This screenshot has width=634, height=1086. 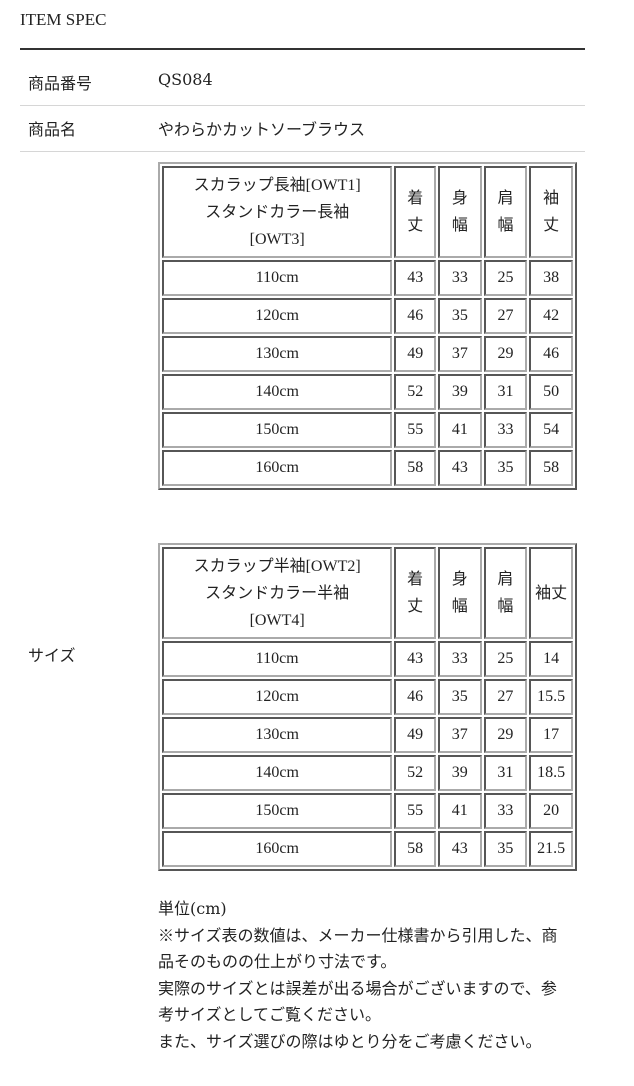 What do you see at coordinates (302, 49) in the screenshot?
I see `title-divider` at bounding box center [302, 49].